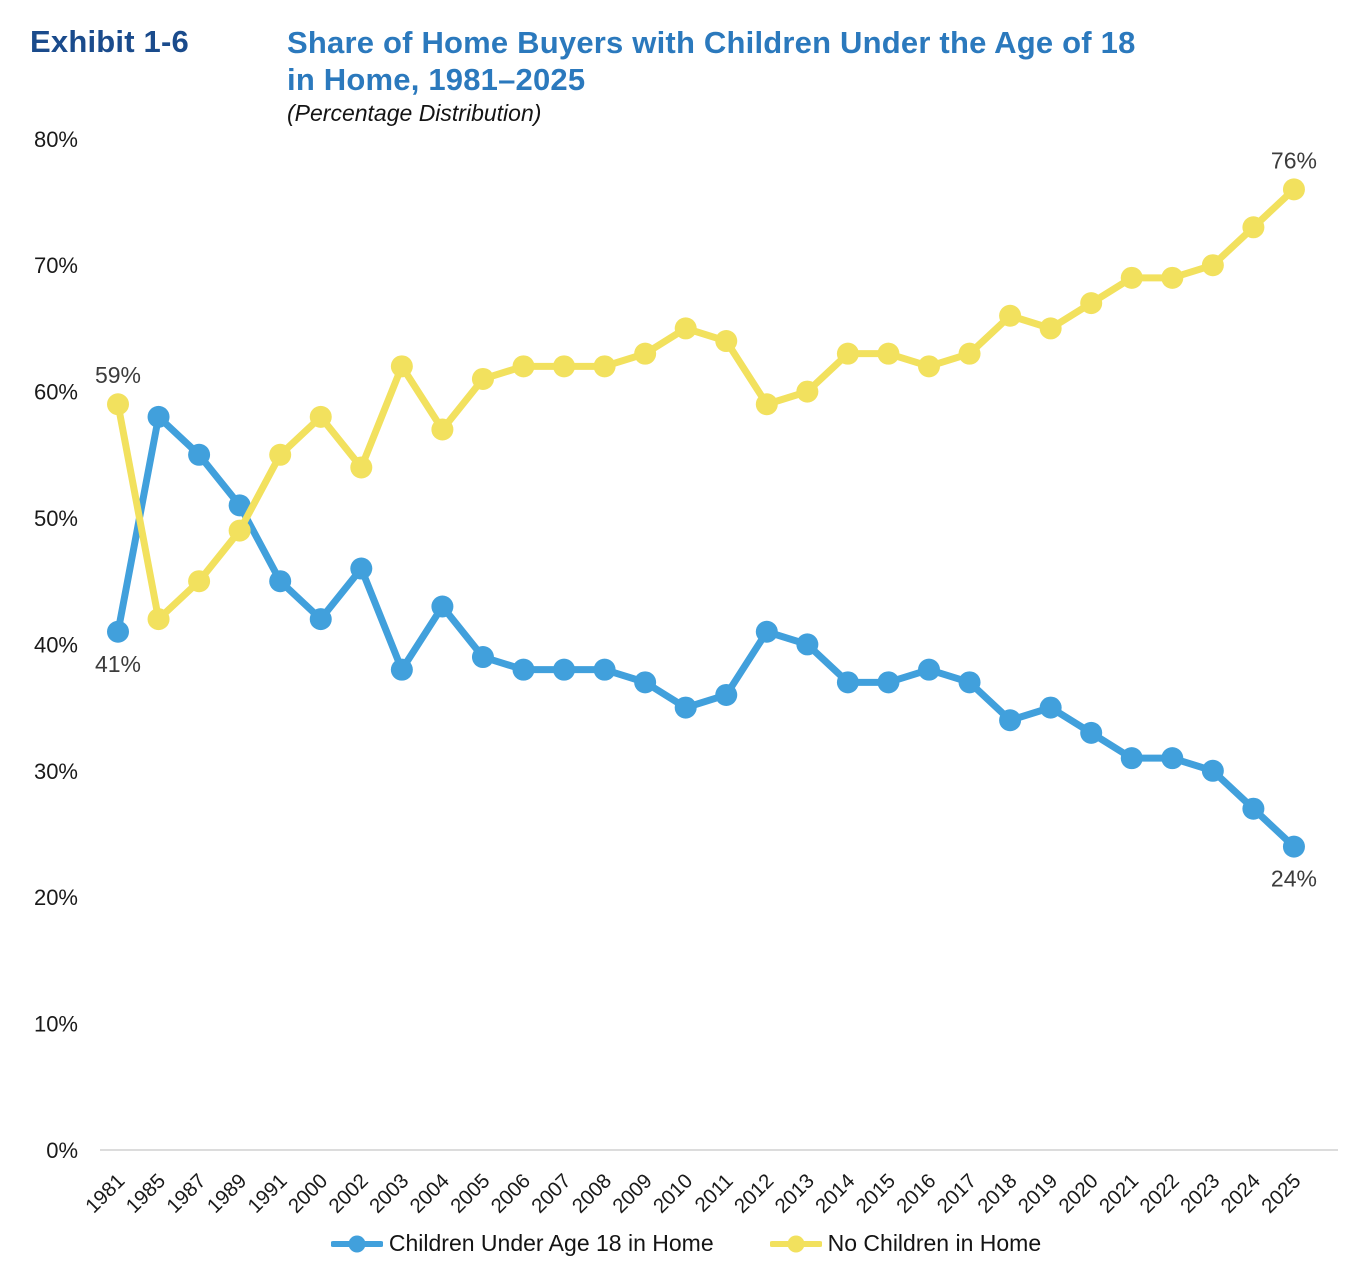  What do you see at coordinates (1240, 1193) in the screenshot?
I see `x-axis-label: 2024` at bounding box center [1240, 1193].